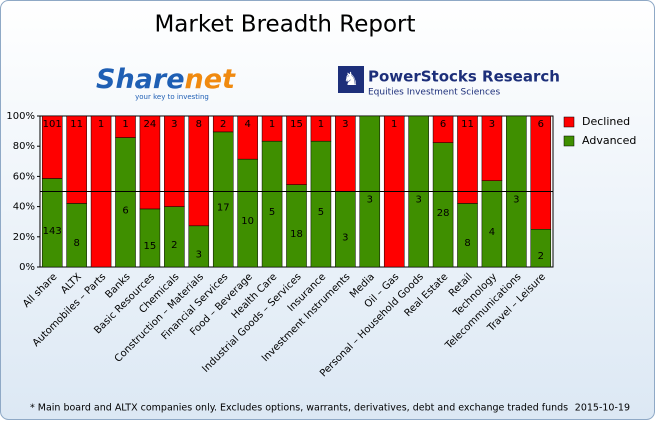  I want to click on y-tick-label: 80%, so click(24, 146).